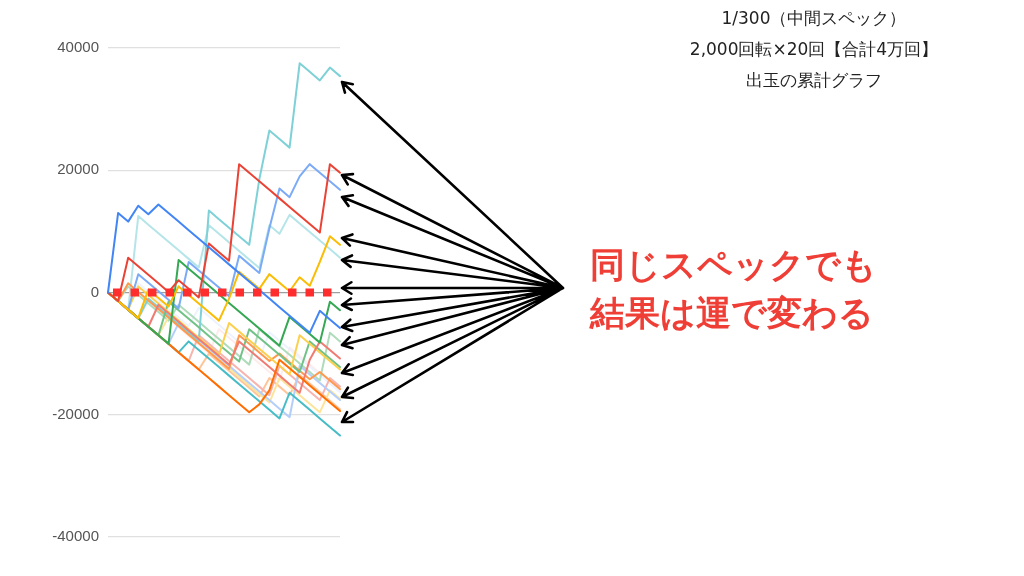  What do you see at coordinates (78, 47) in the screenshot?
I see `y-tick-label: 40000` at bounding box center [78, 47].